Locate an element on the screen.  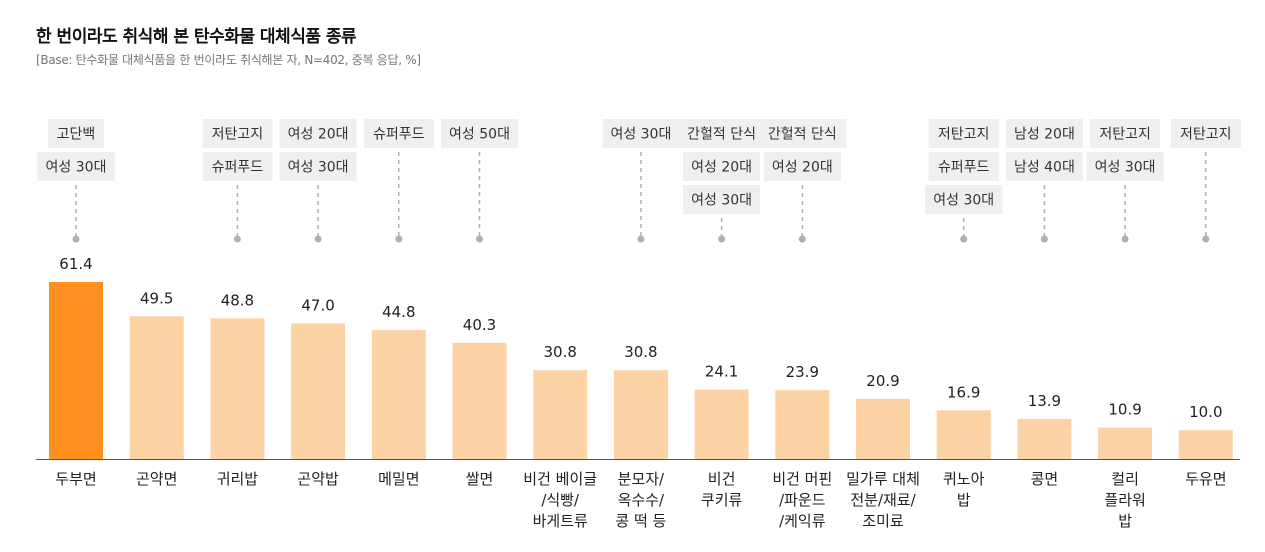
annotation-tag-11-1: 슈퍼푸드 is located at coordinates (964, 168).